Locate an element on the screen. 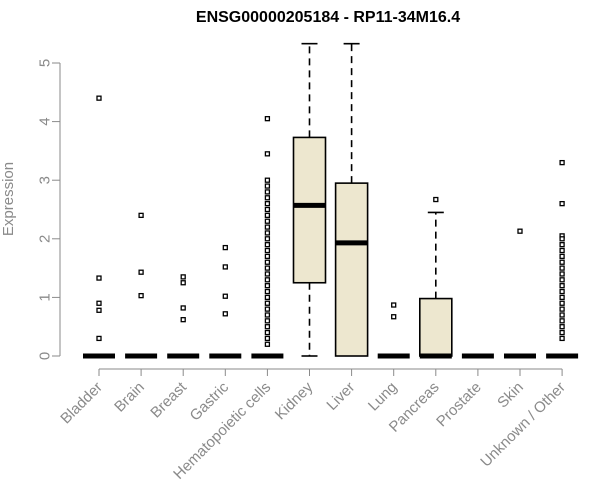  x-tick-label: Breast is located at coordinates (168, 399).